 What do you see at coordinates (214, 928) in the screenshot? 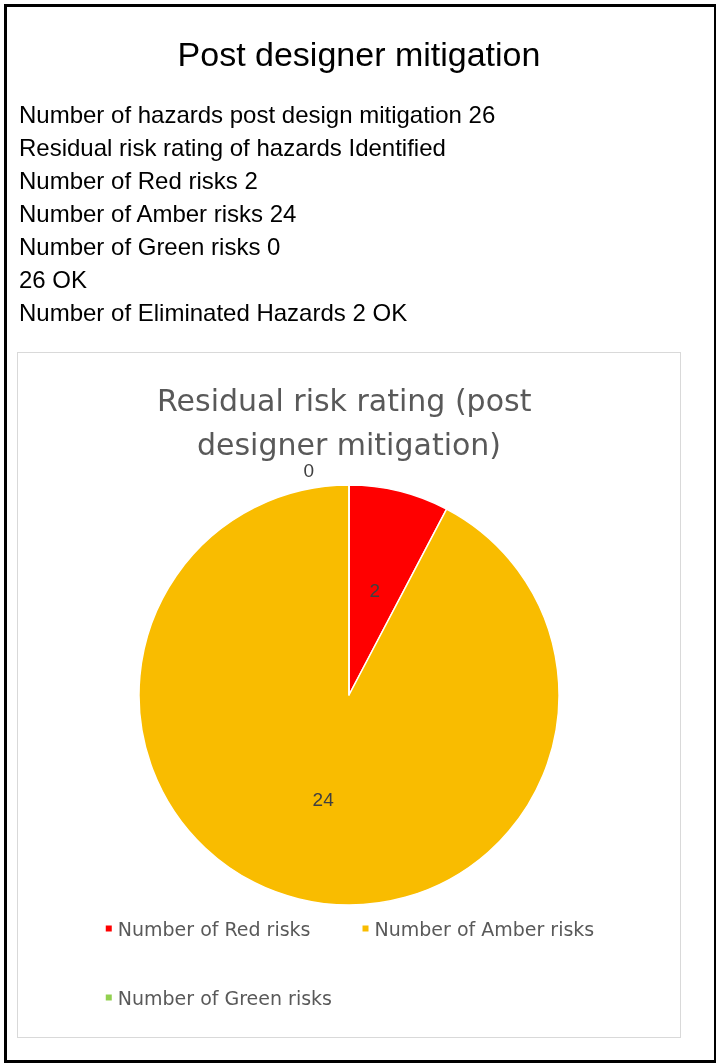
I see `legend-label: Number of Red risks` at bounding box center [214, 928].